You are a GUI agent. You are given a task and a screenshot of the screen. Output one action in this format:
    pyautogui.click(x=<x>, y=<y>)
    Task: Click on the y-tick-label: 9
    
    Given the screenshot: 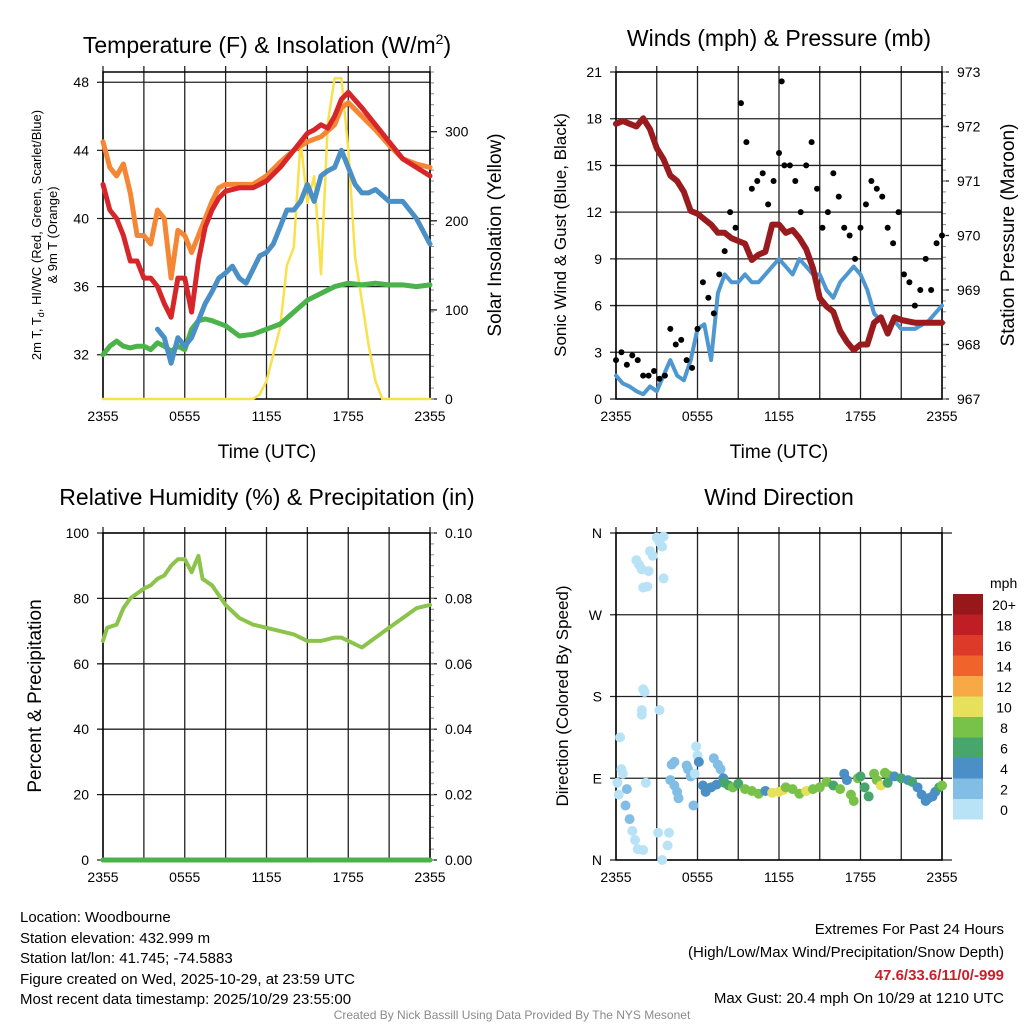 What is the action you would take?
    pyautogui.click(x=598, y=259)
    